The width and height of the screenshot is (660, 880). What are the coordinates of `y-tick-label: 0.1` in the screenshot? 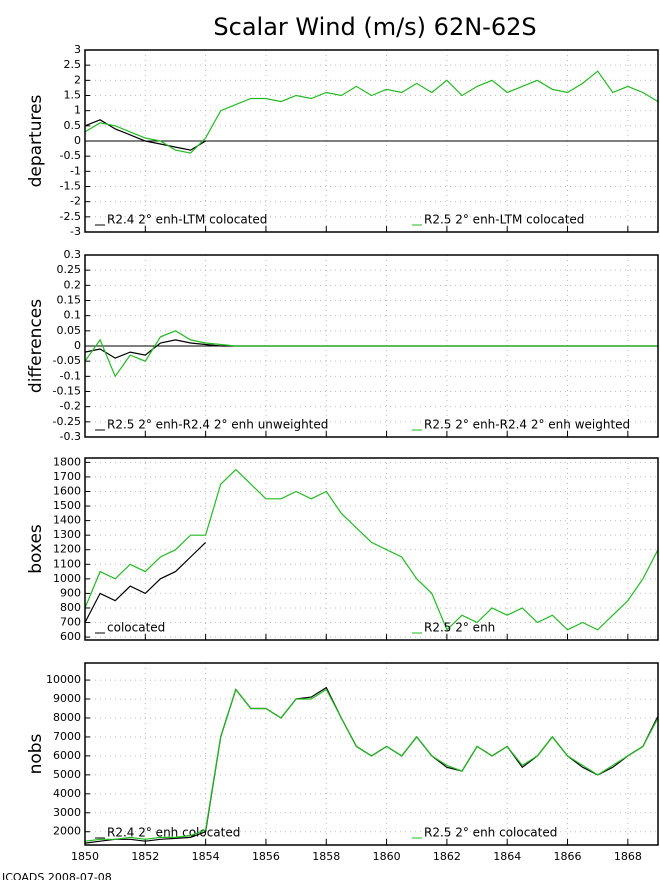 It's located at (73, 315).